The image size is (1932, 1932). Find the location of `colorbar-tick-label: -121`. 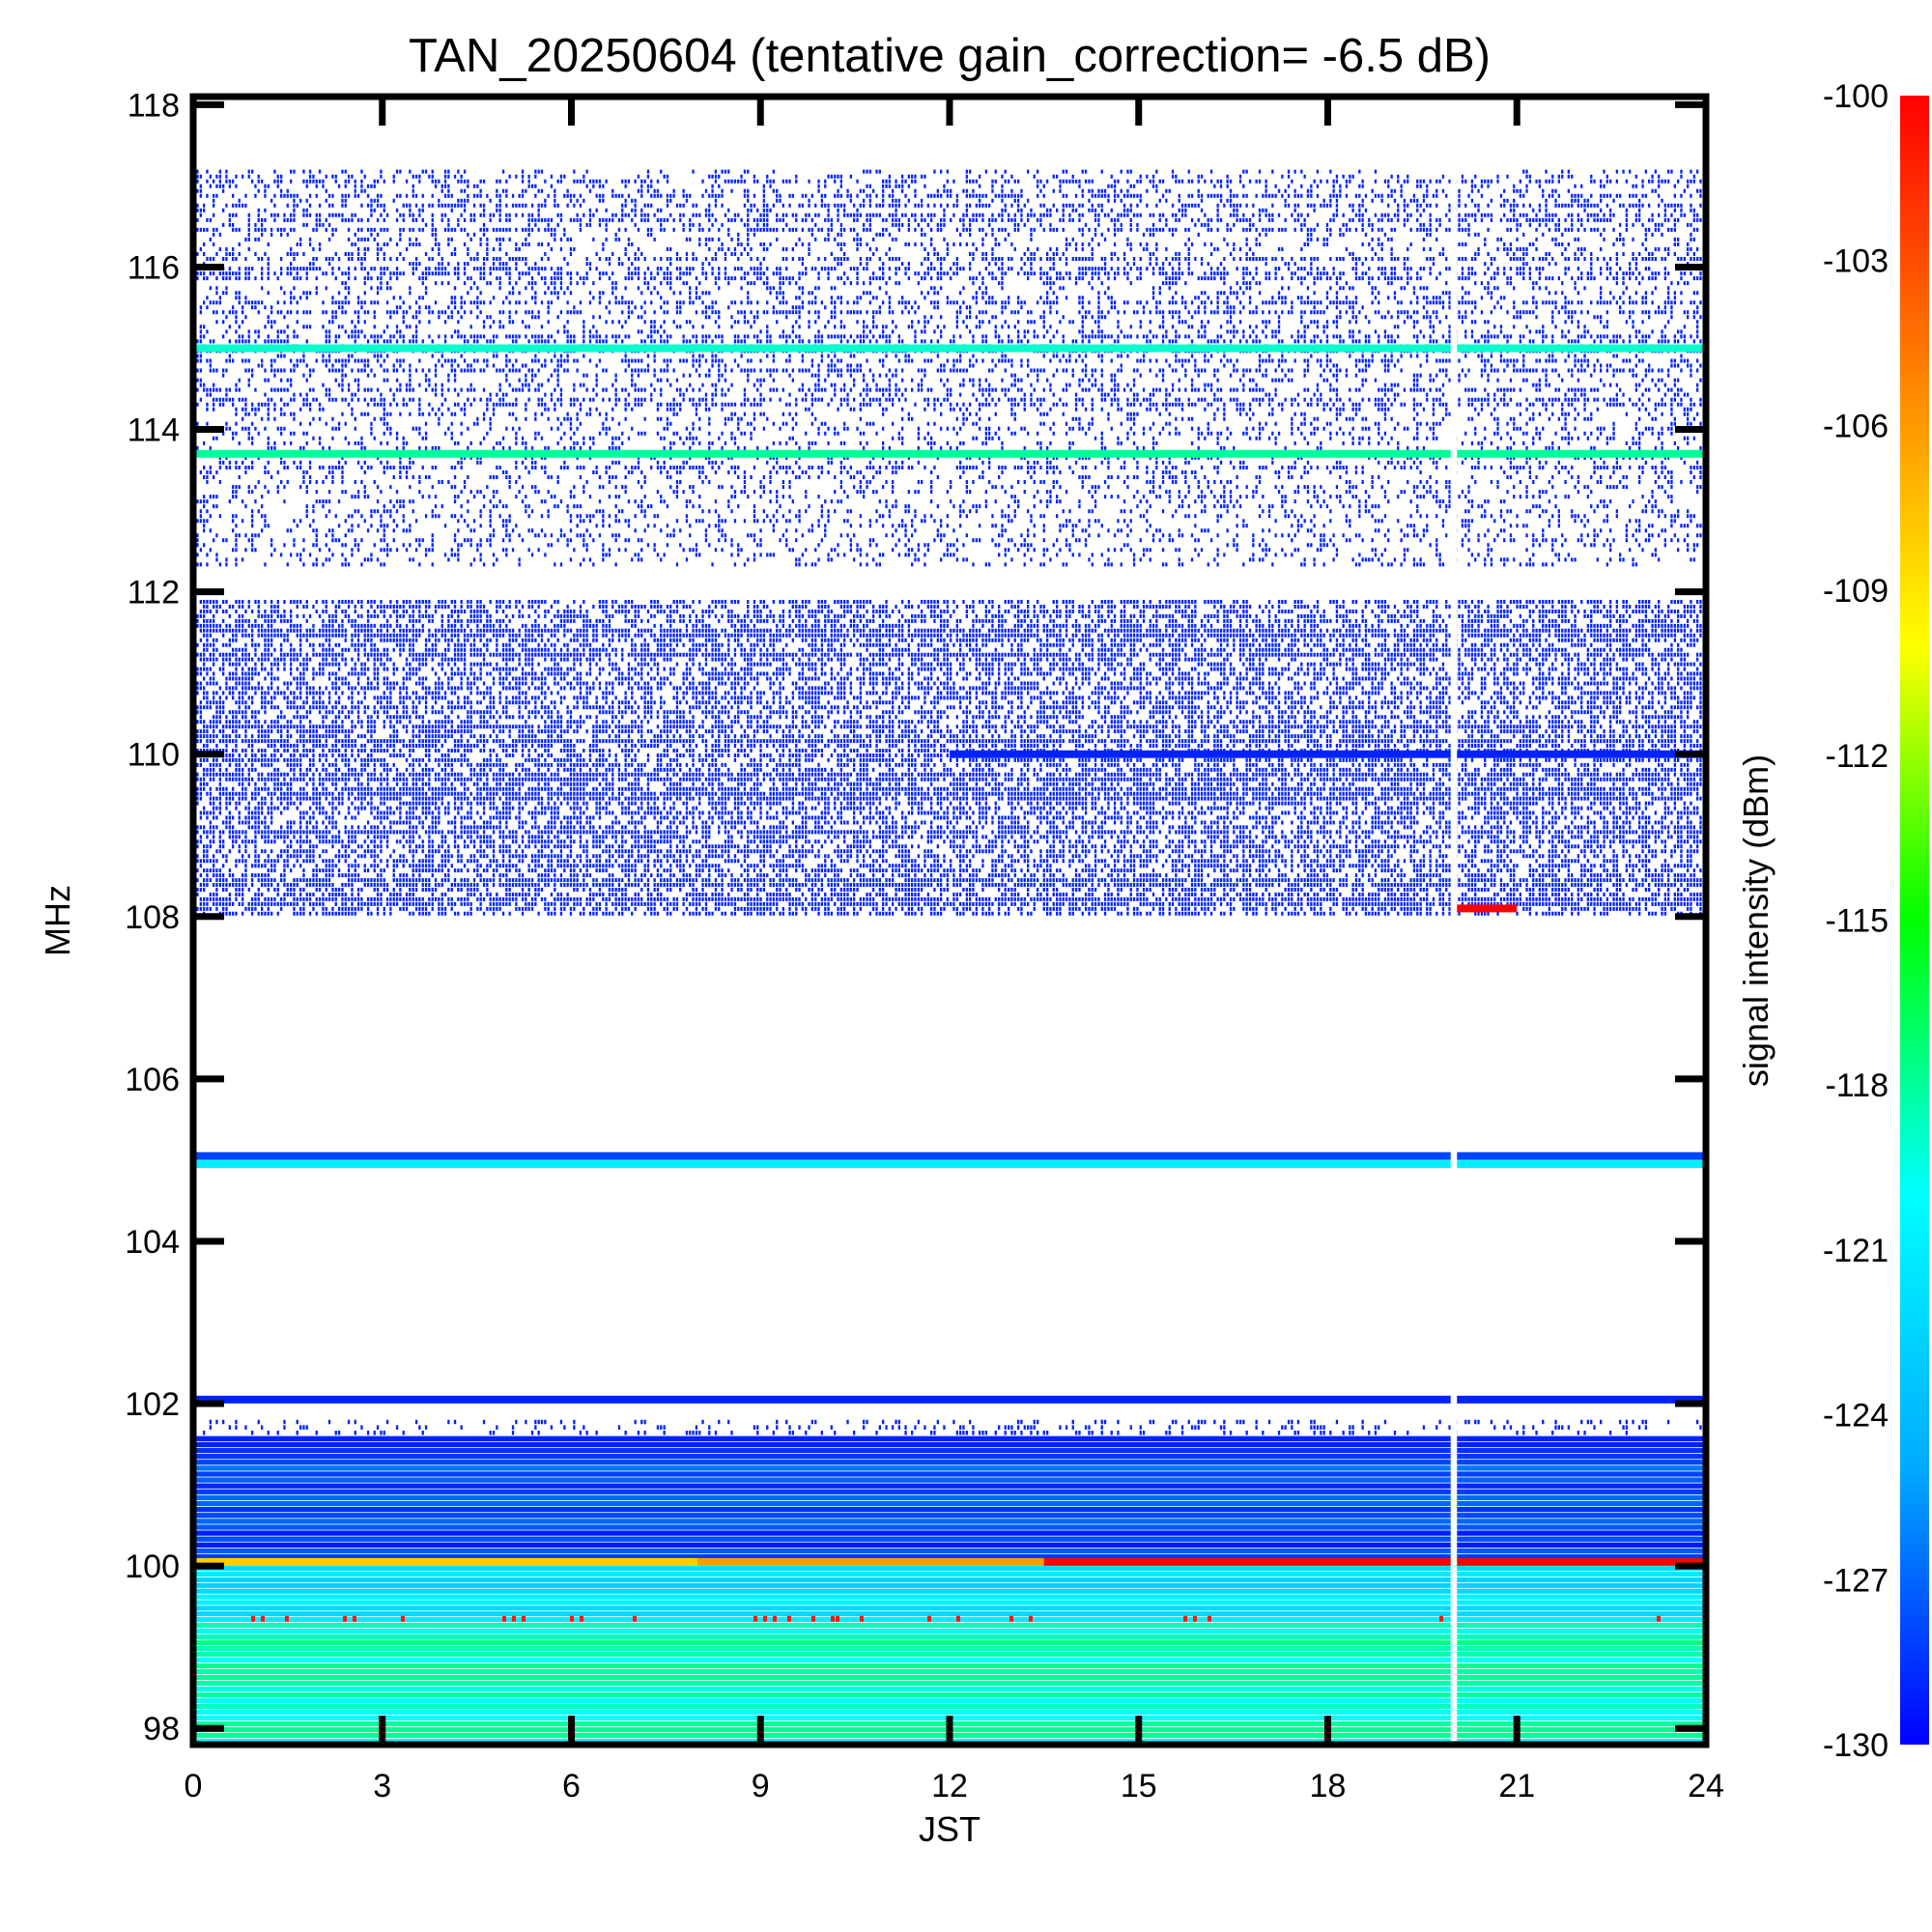

colorbar-tick-label: -121 is located at coordinates (1856, 1251).